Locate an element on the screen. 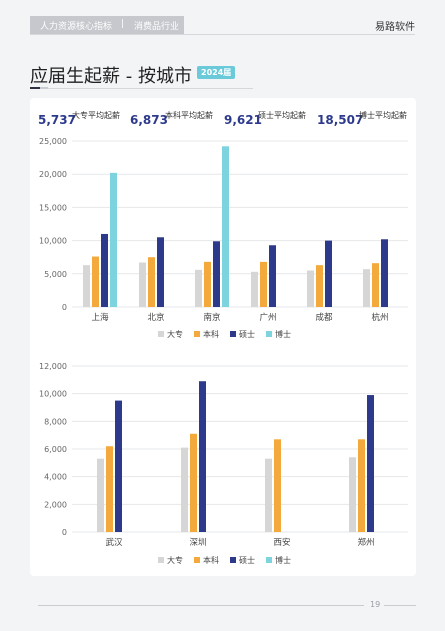  brand-name: 易路软件 is located at coordinates (395, 27).